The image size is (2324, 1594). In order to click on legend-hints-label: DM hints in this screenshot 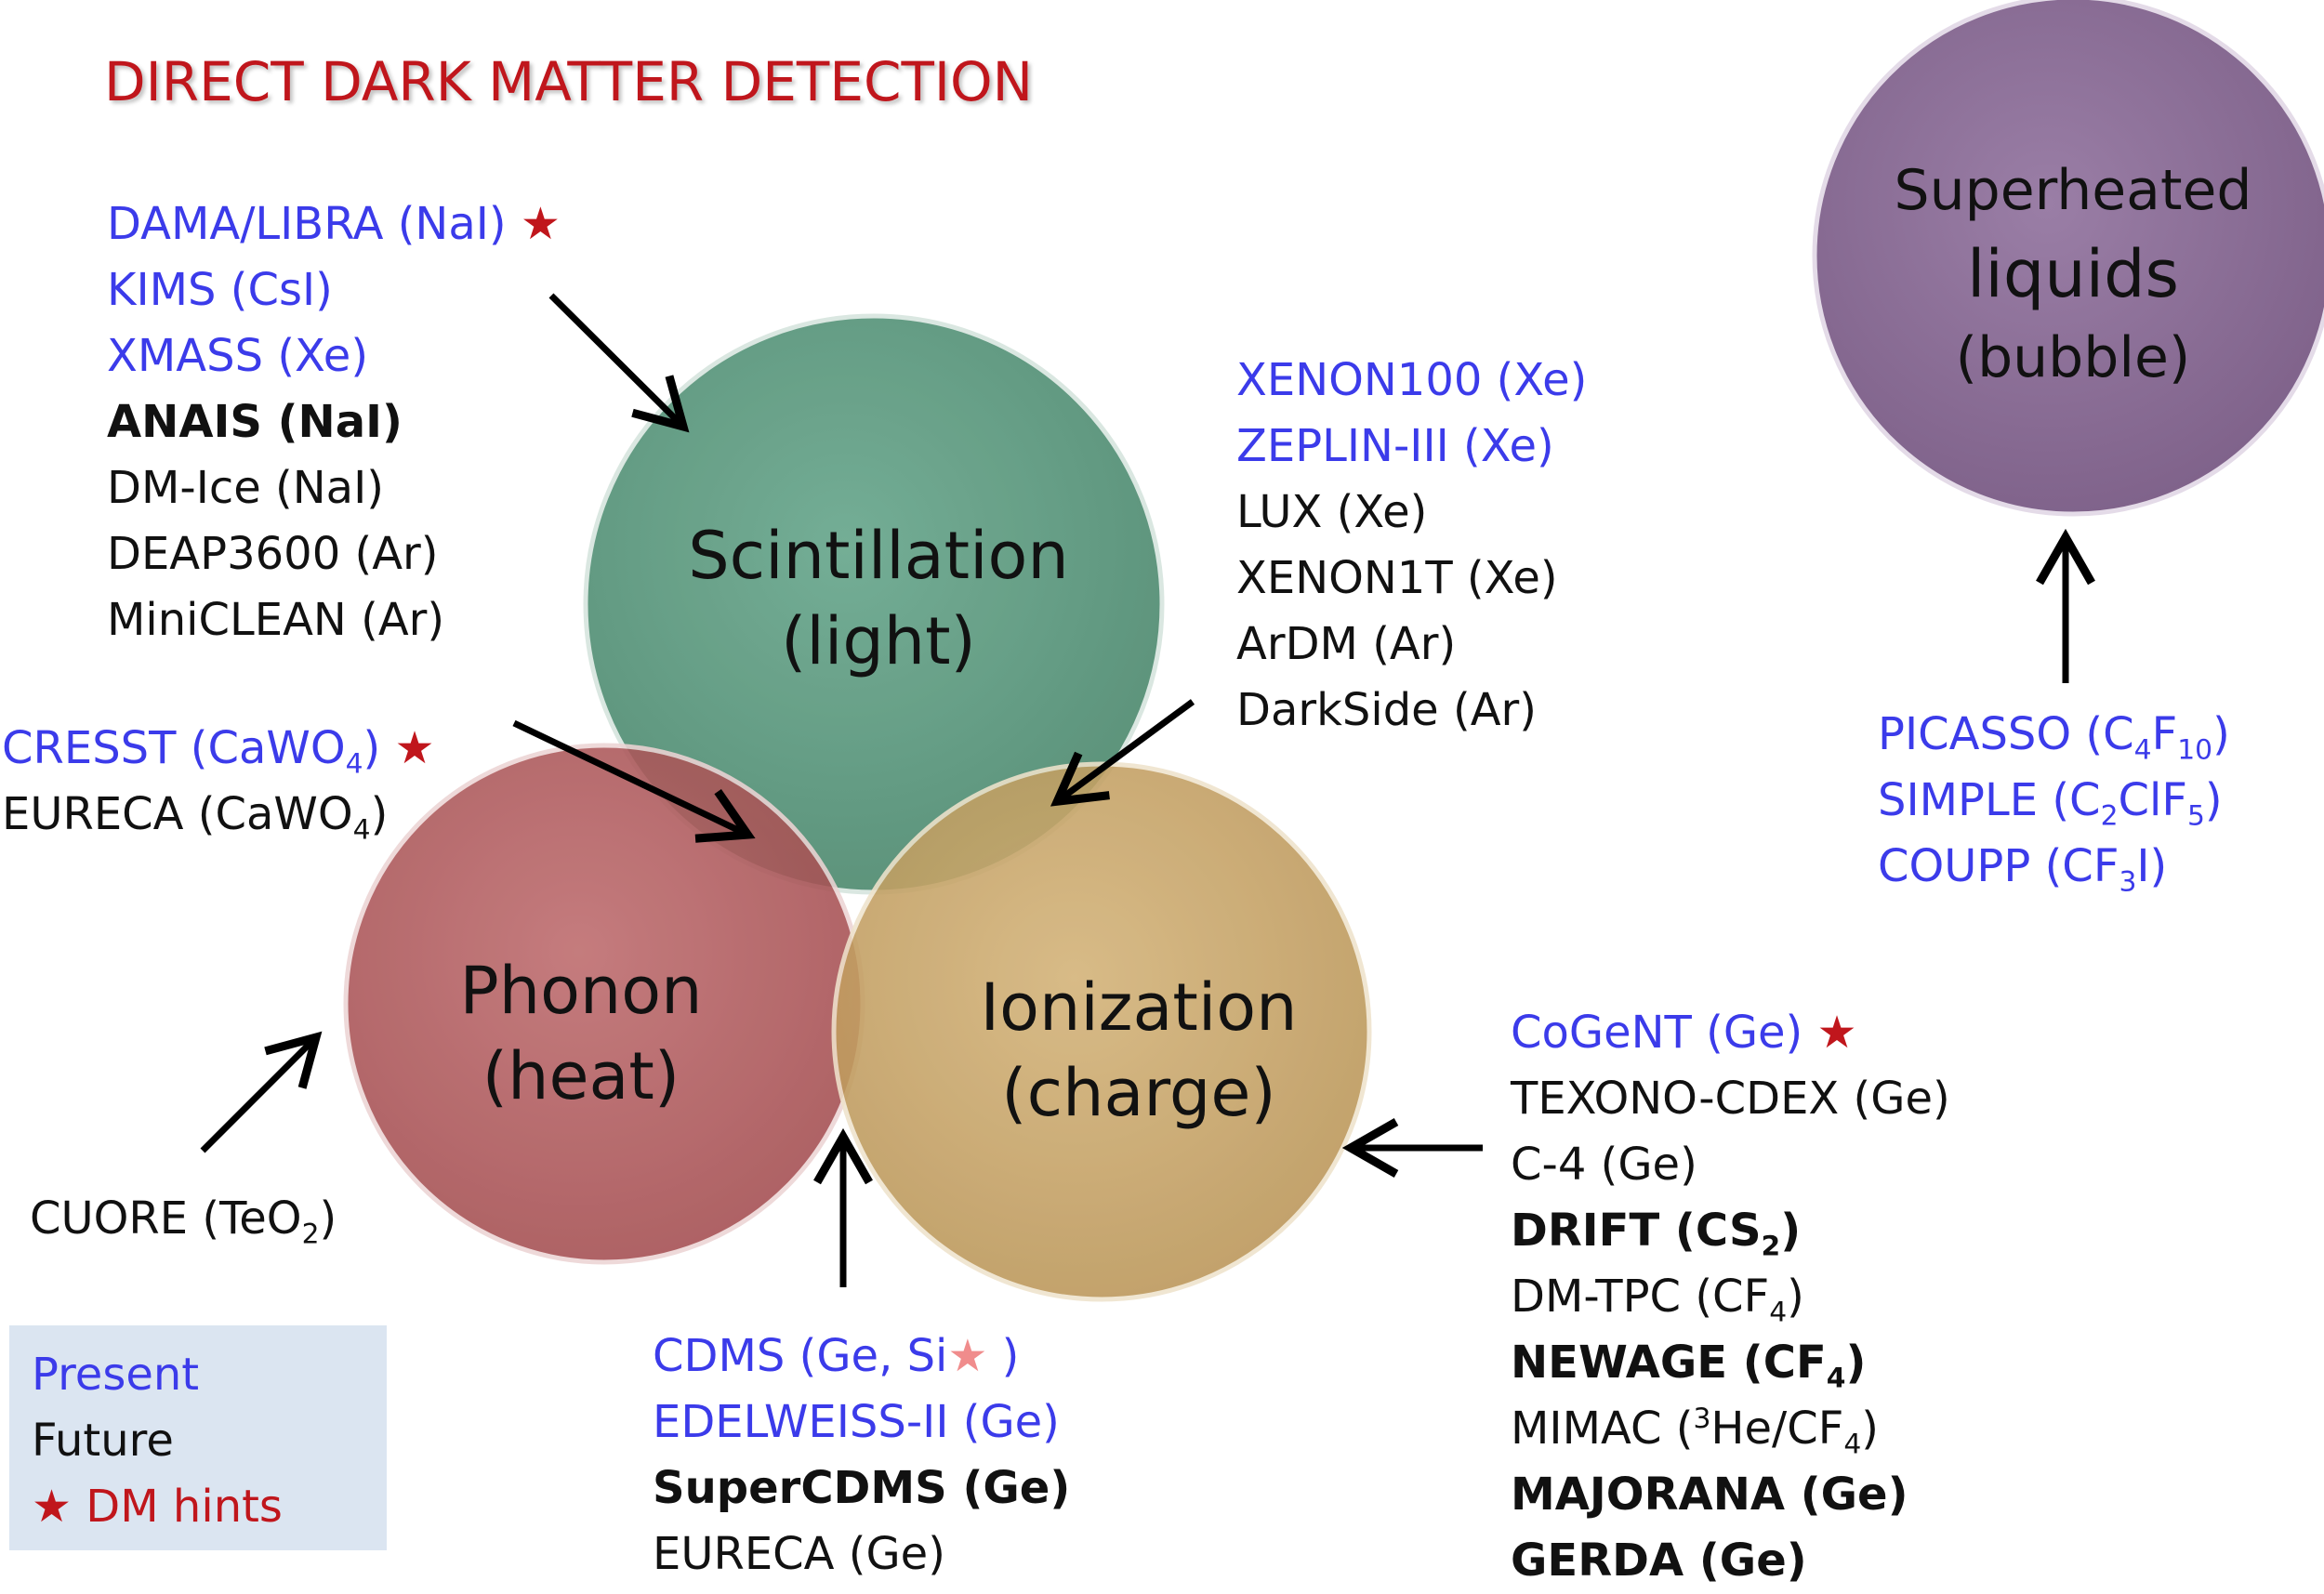, I will do `click(184, 1507)`.